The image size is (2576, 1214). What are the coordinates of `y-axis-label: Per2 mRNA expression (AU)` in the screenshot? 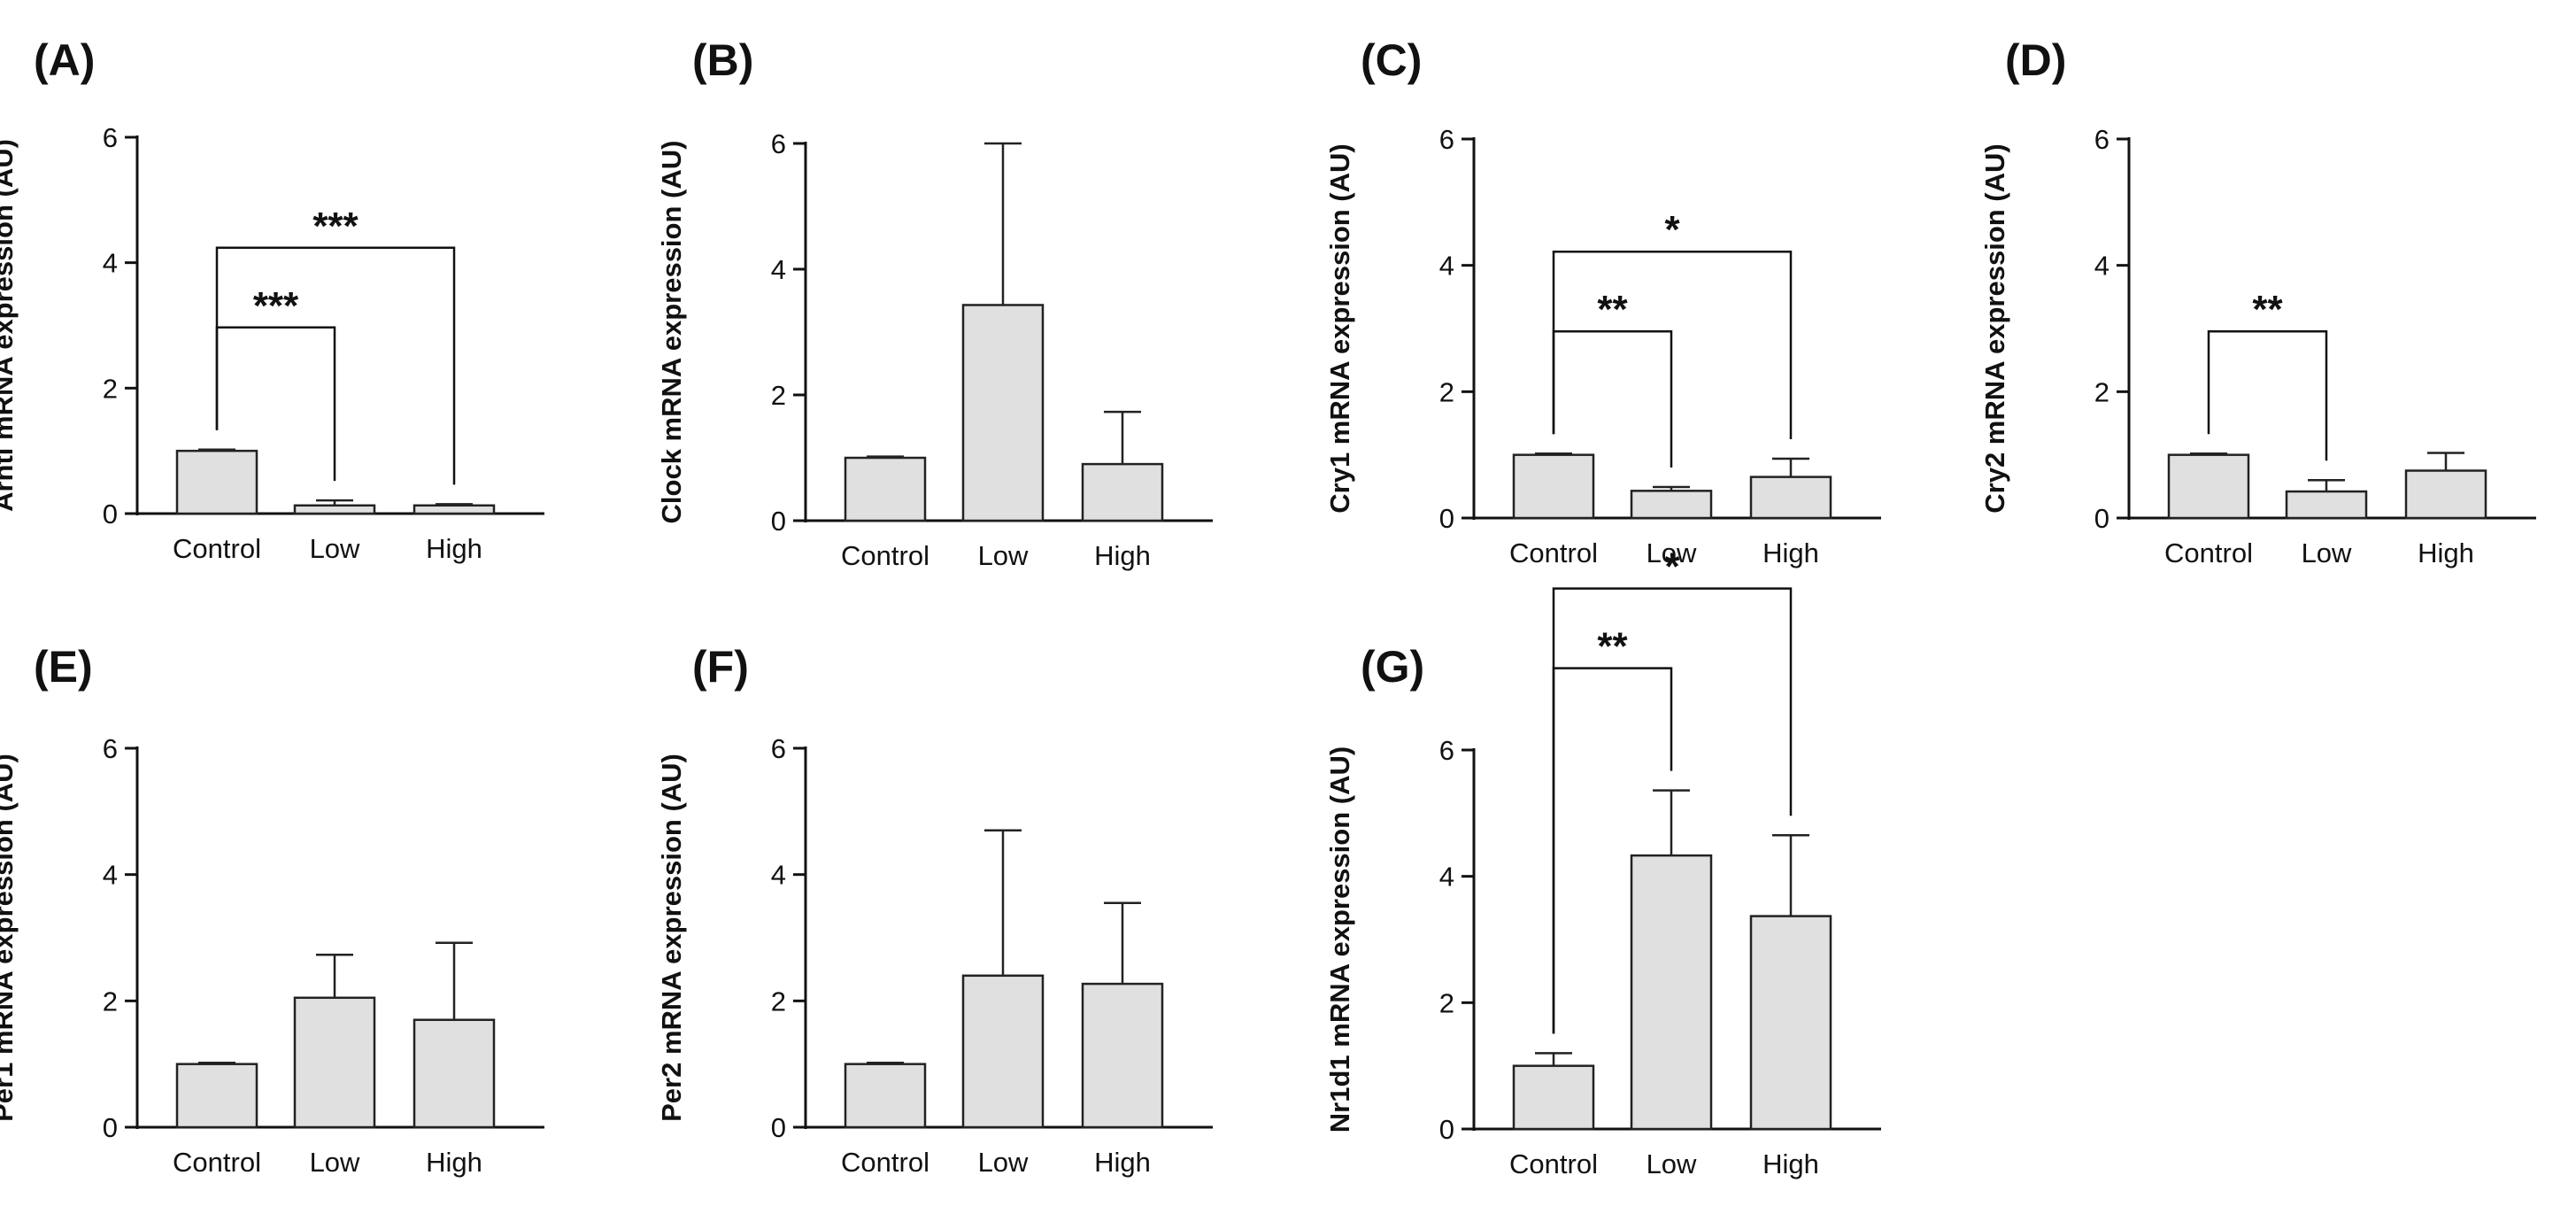 It's located at (671, 938).